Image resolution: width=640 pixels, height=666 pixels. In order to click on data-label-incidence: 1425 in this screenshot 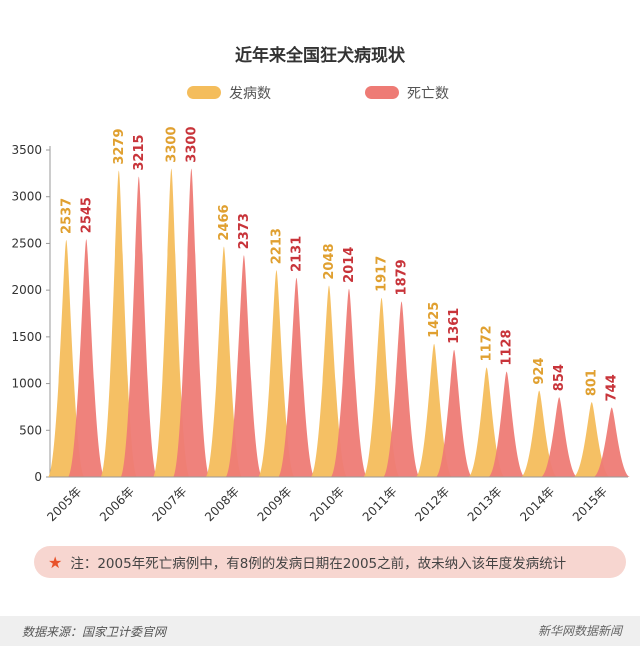, I will do `click(434, 320)`.